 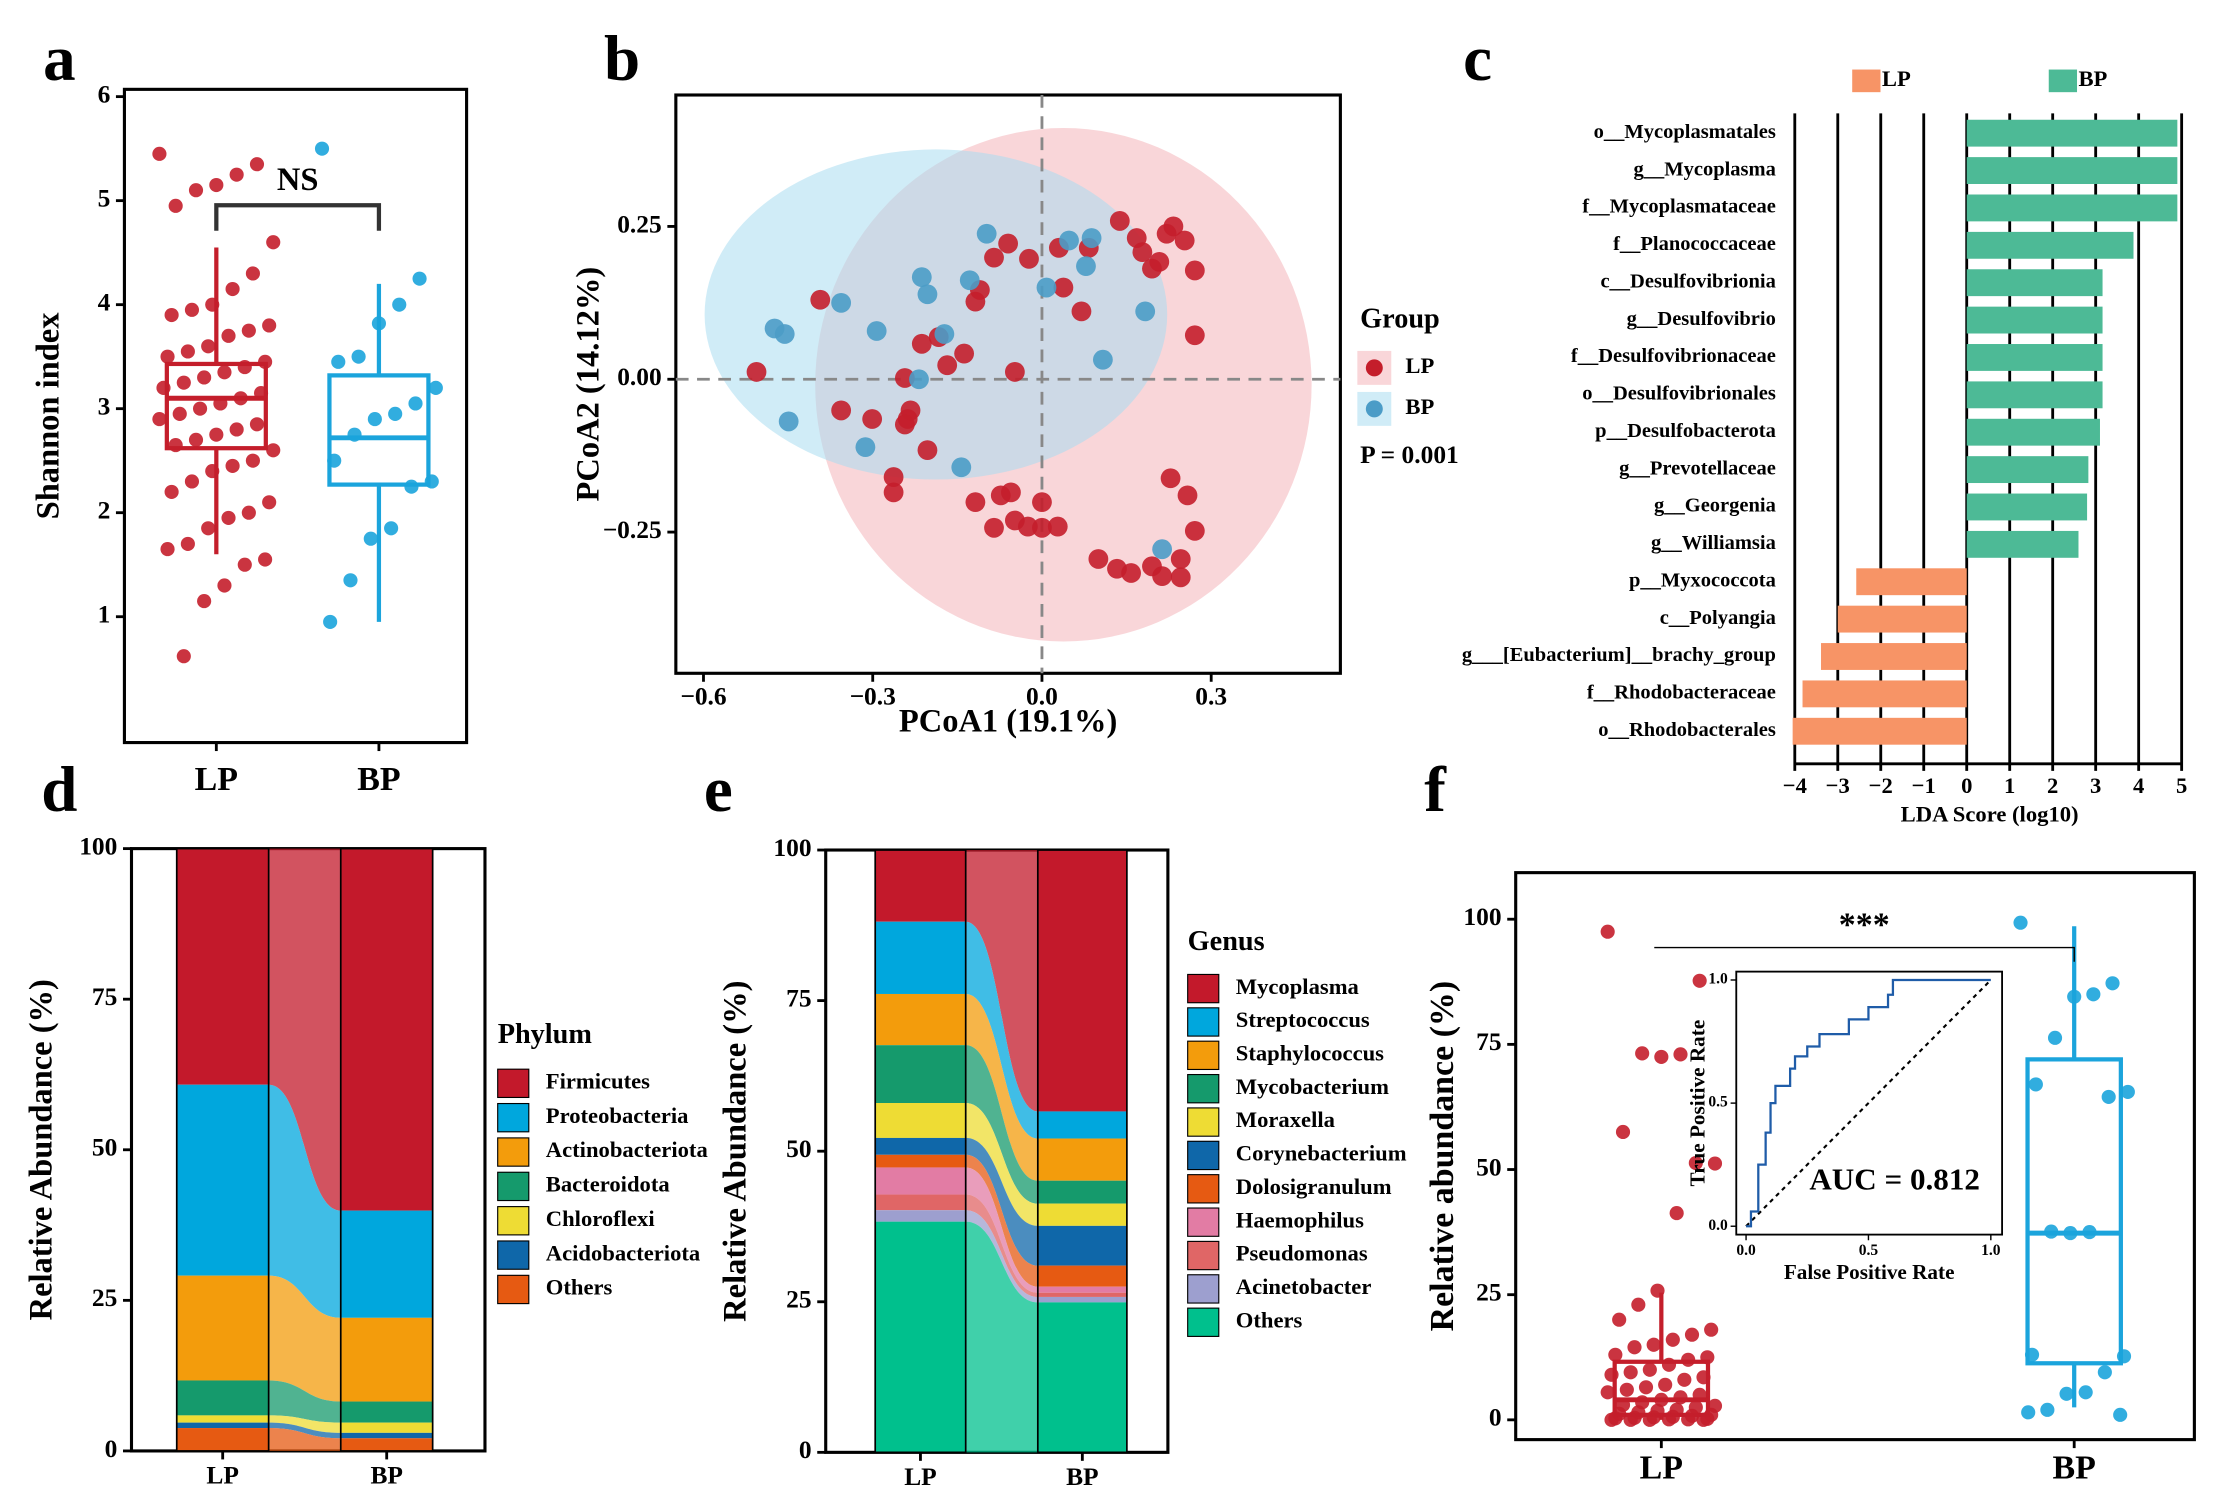 What do you see at coordinates (1685, 431) in the screenshot?
I see `category-label: p__Desulfobacterota` at bounding box center [1685, 431].